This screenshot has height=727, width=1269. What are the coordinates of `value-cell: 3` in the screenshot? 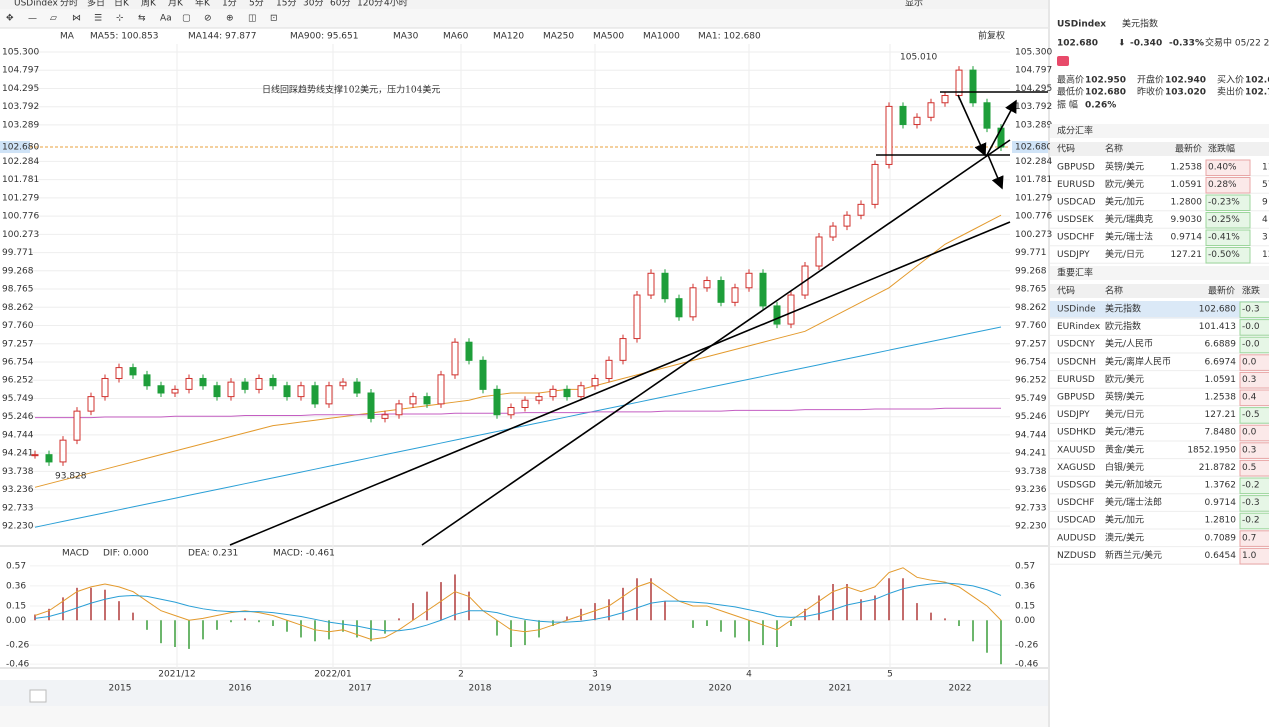 It's located at (1265, 238).